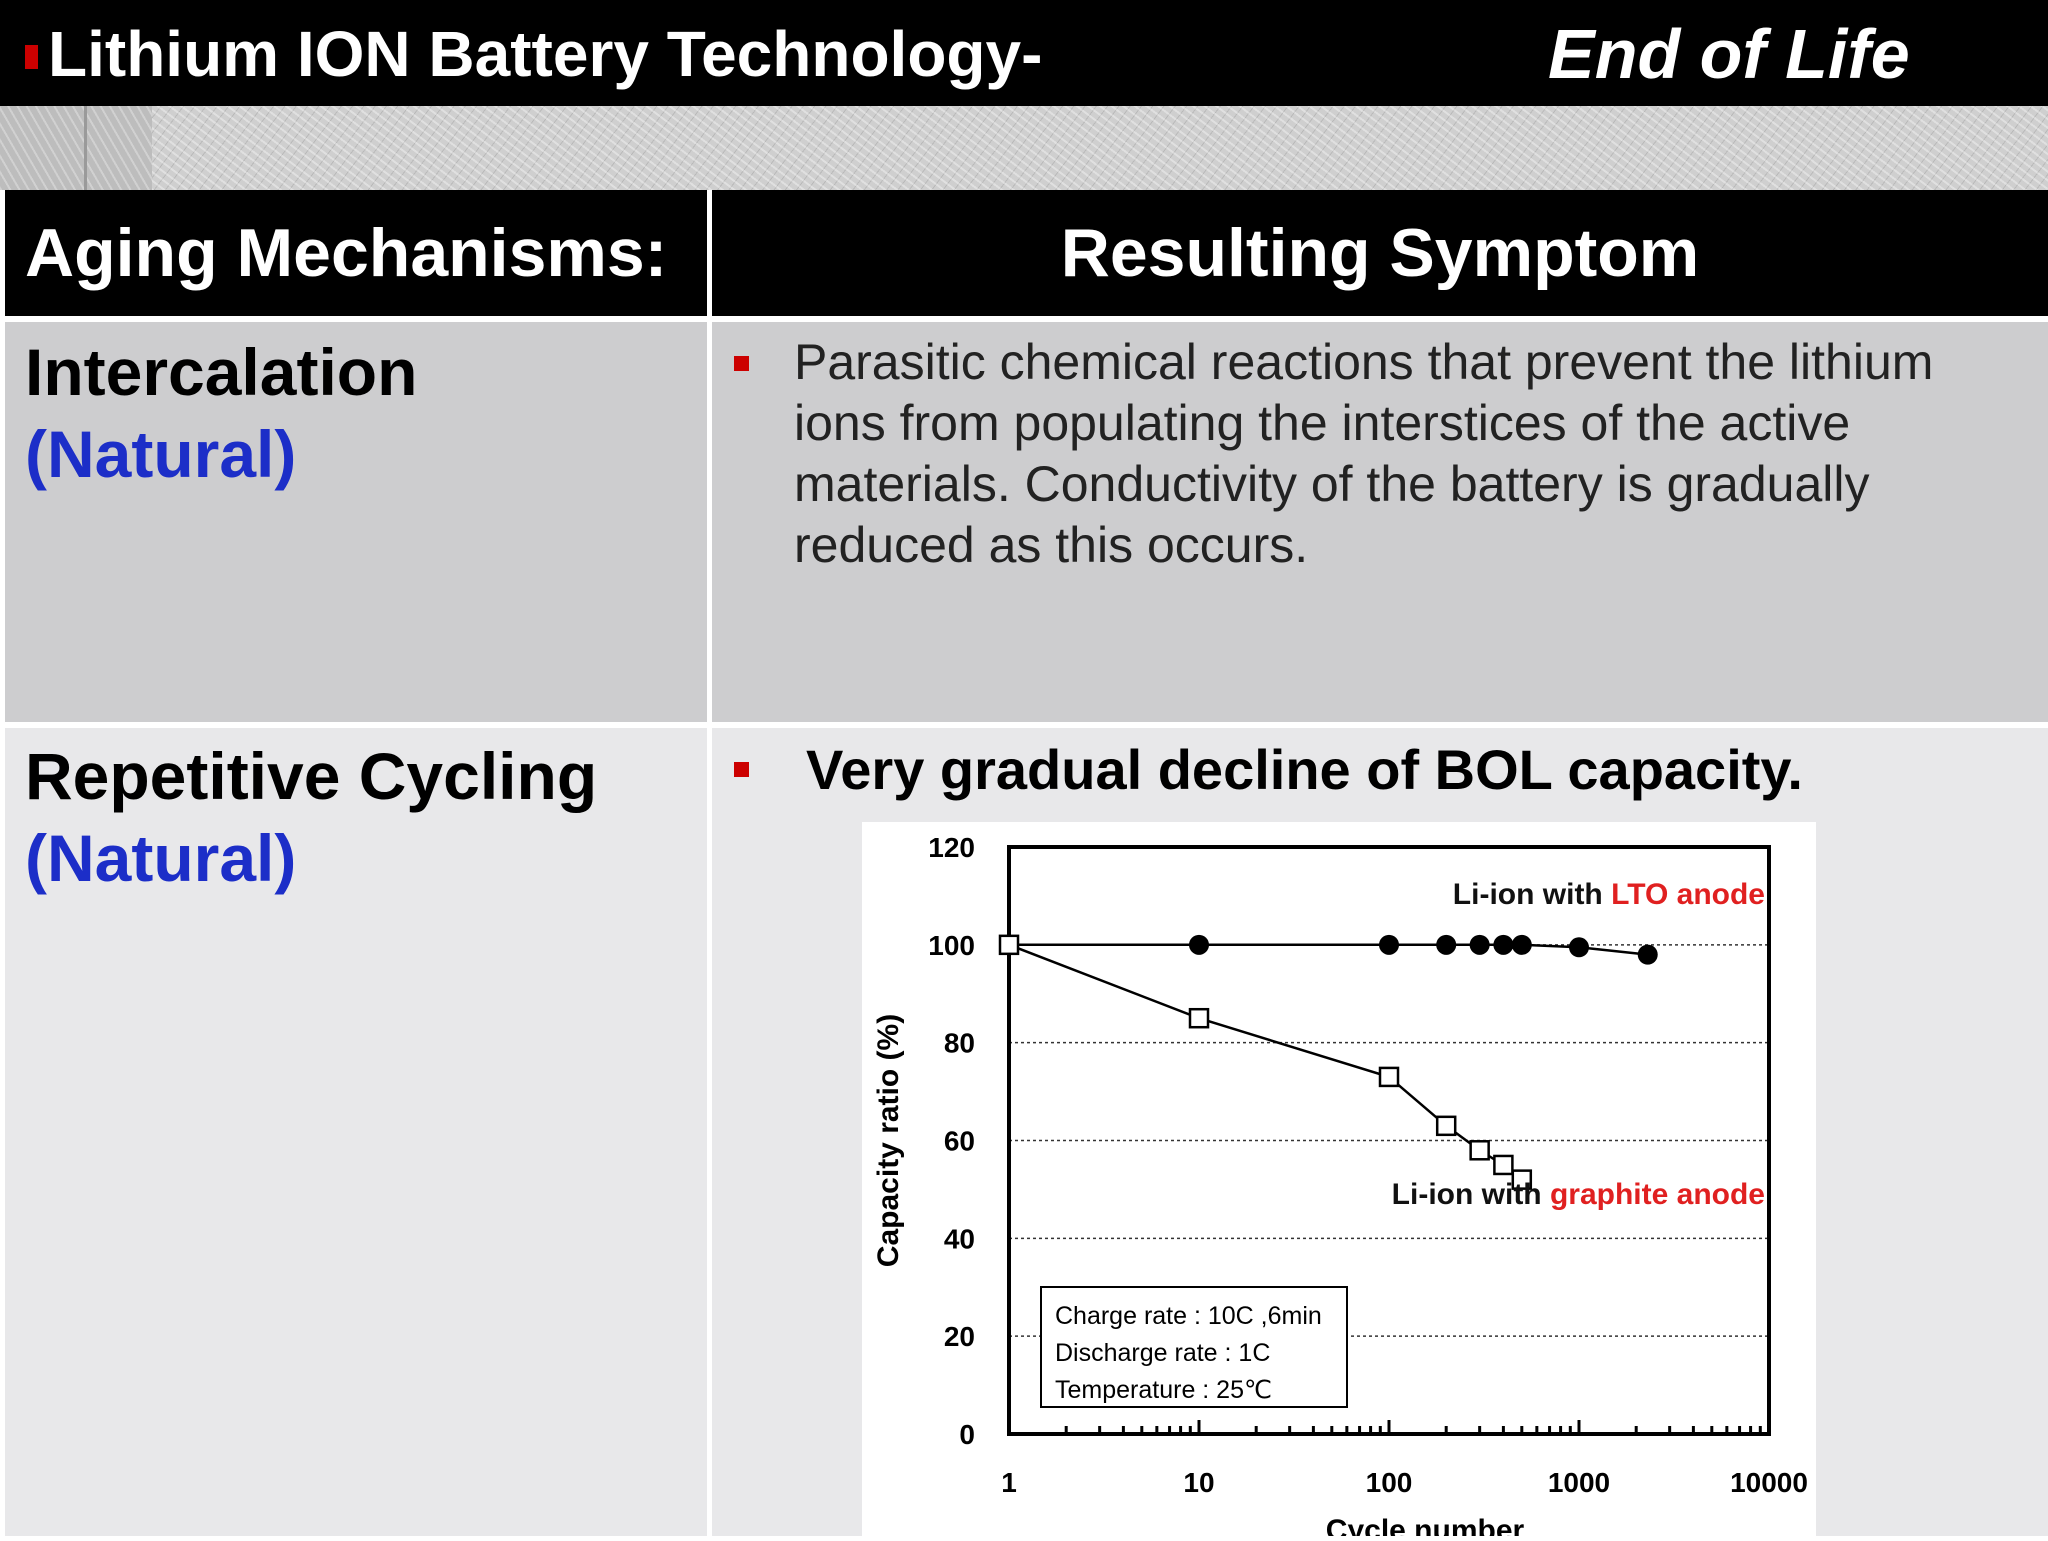 Image resolution: width=2048 pixels, height=1541 pixels. Describe the element at coordinates (1163, 1390) in the screenshot. I see `conditions-line: Temperature : 25℃` at that location.